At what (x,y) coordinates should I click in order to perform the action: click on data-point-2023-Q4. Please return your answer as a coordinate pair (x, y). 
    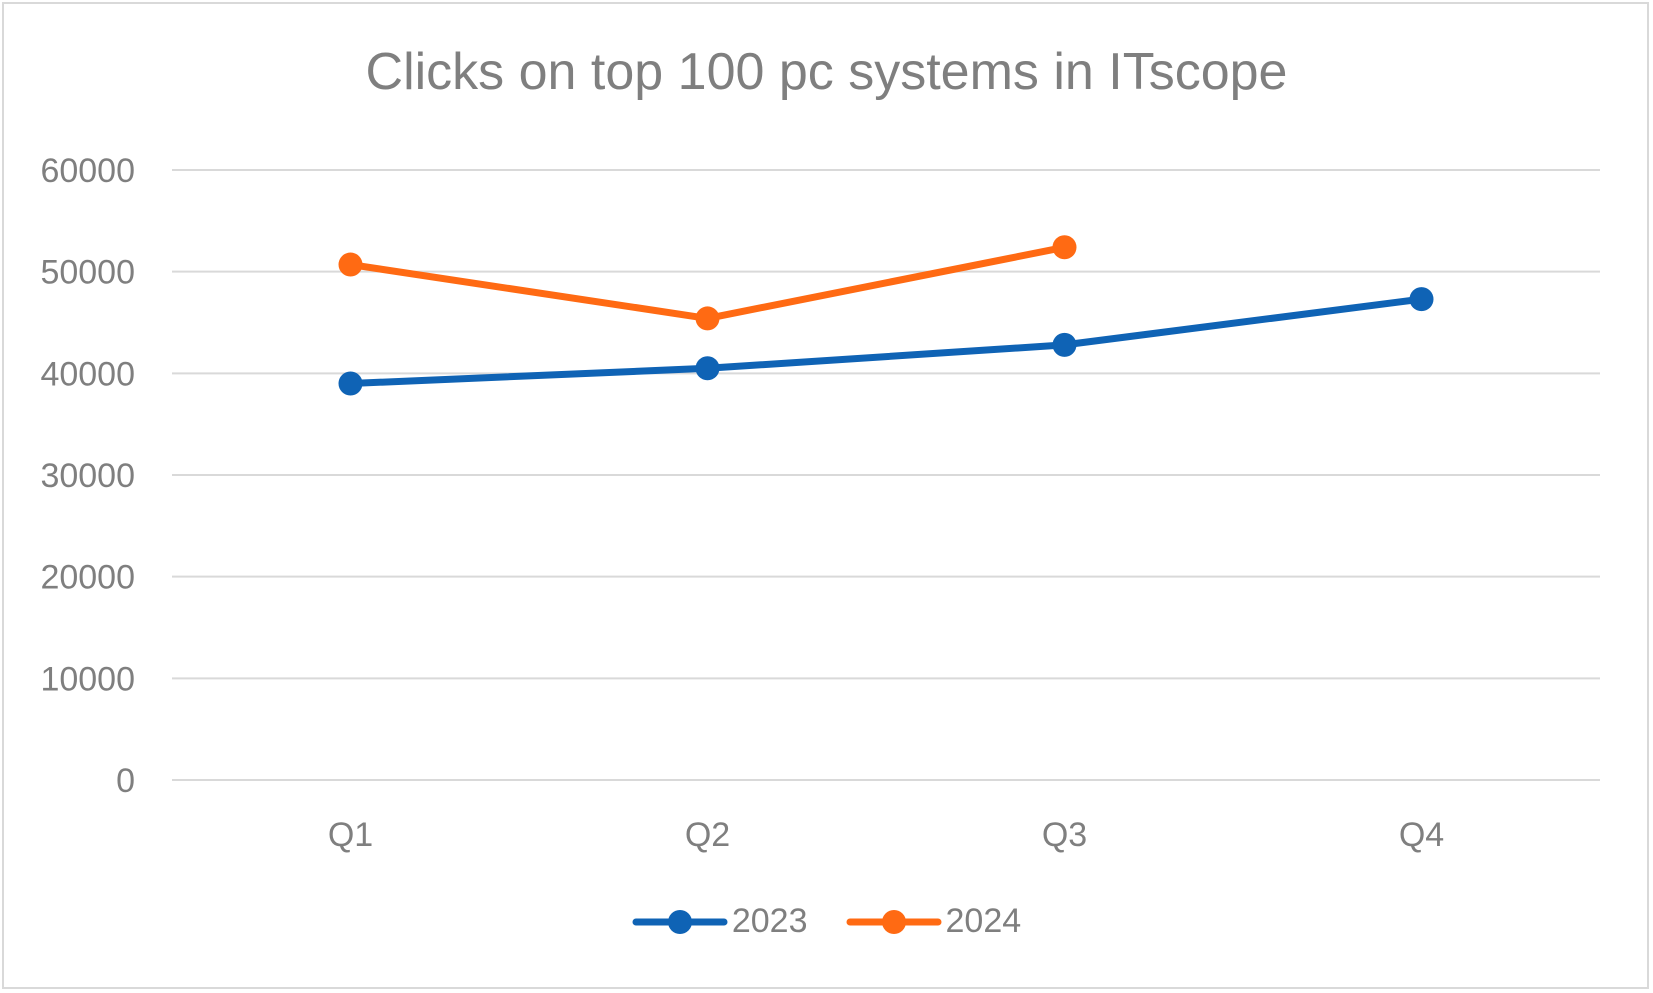
    Looking at the image, I should click on (1421, 299).